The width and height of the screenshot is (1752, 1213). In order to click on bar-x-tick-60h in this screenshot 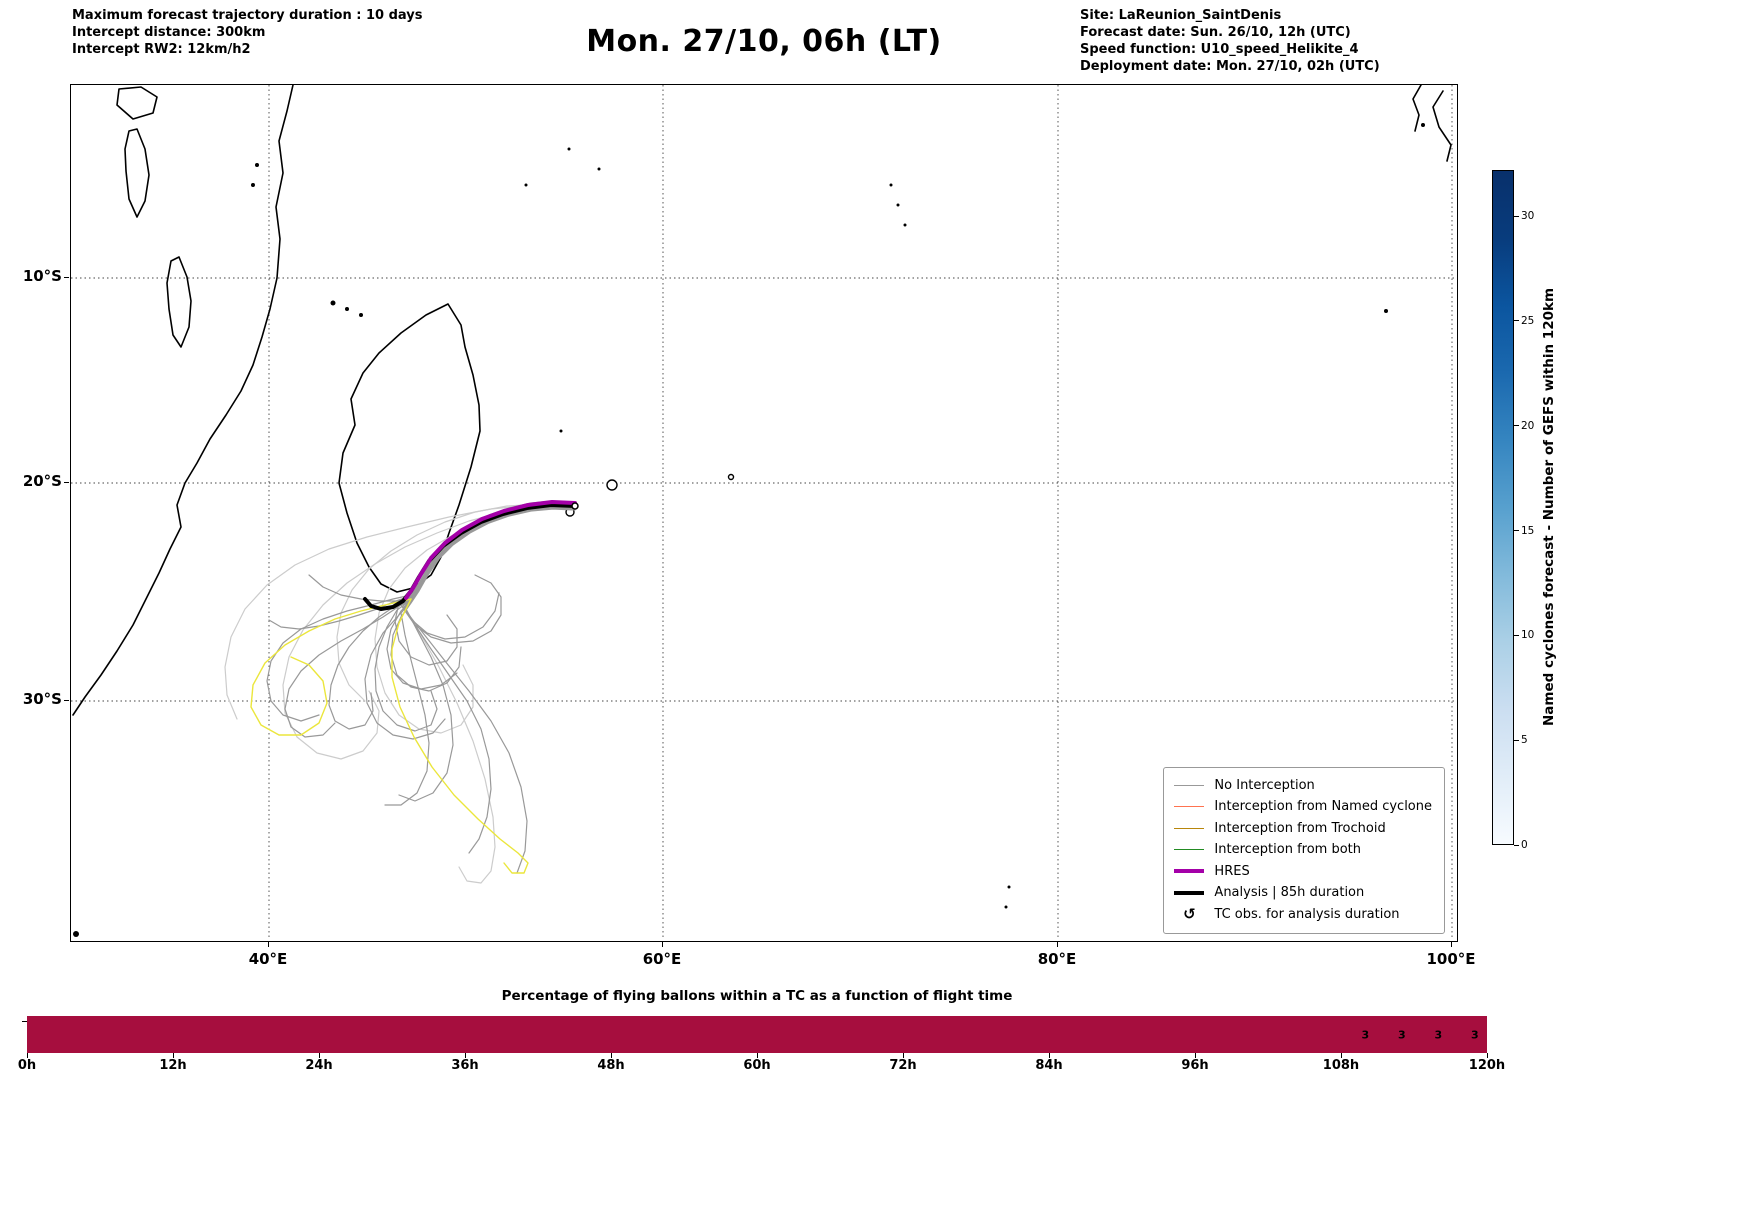, I will do `click(757, 1055)`.